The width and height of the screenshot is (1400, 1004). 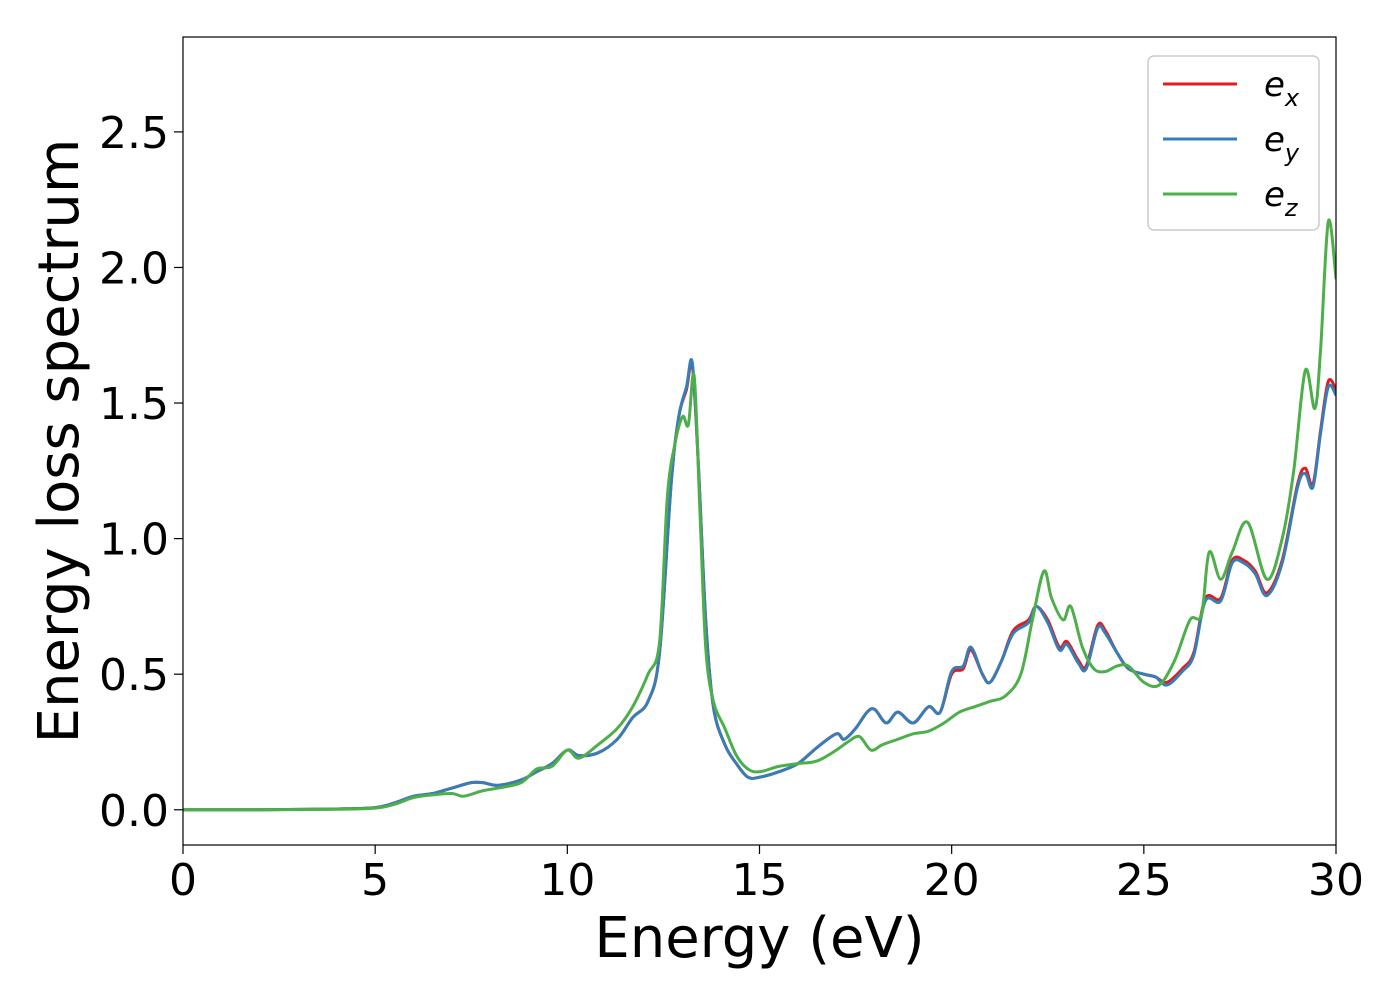 What do you see at coordinates (59, 441) in the screenshot?
I see `y-axis-title: Energy loss spectrum` at bounding box center [59, 441].